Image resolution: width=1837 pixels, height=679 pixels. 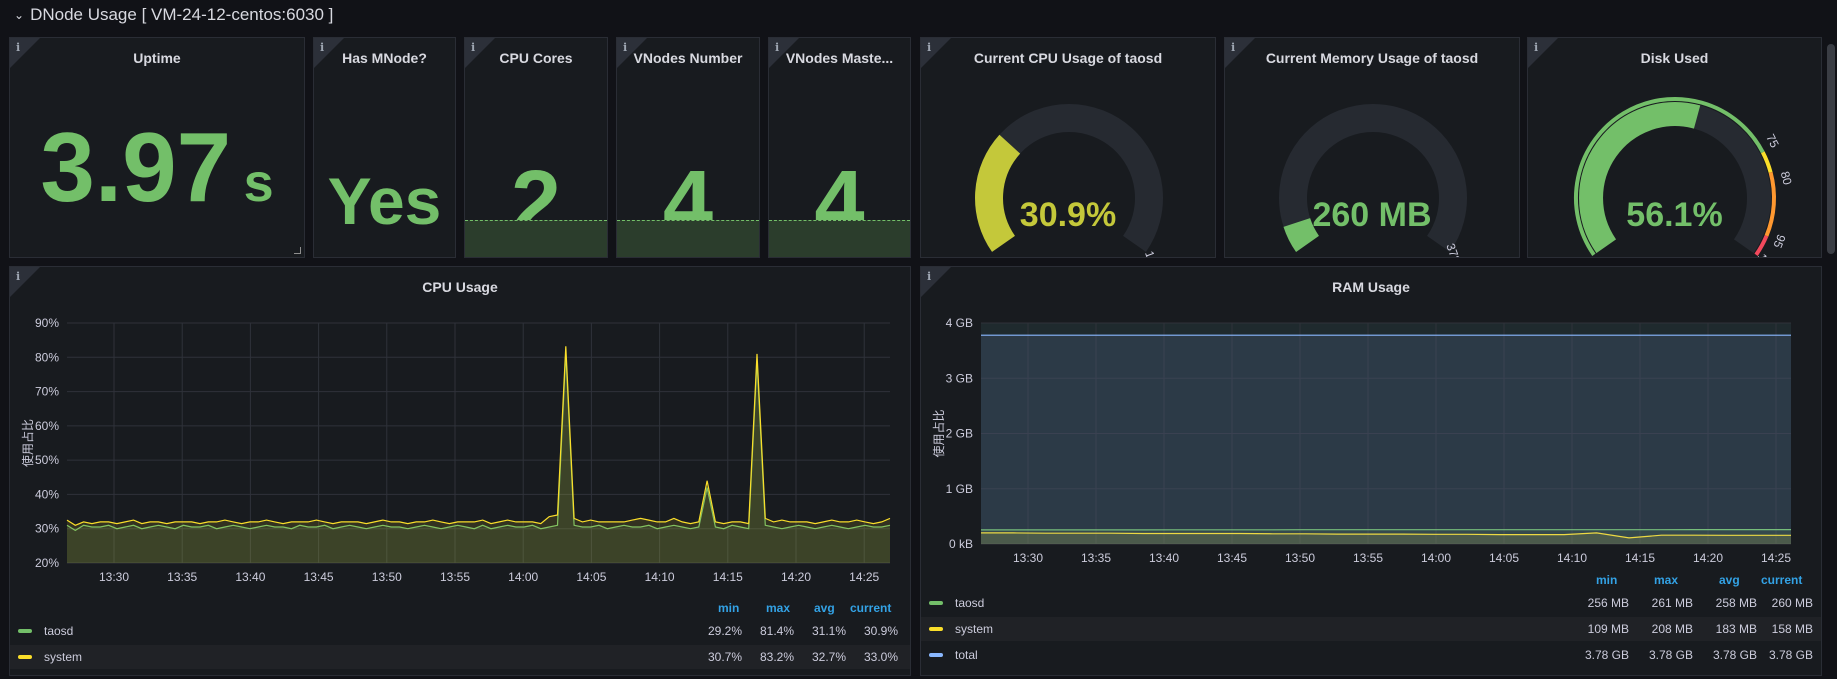 I want to click on x-tick-label: 13:50, so click(x=387, y=577).